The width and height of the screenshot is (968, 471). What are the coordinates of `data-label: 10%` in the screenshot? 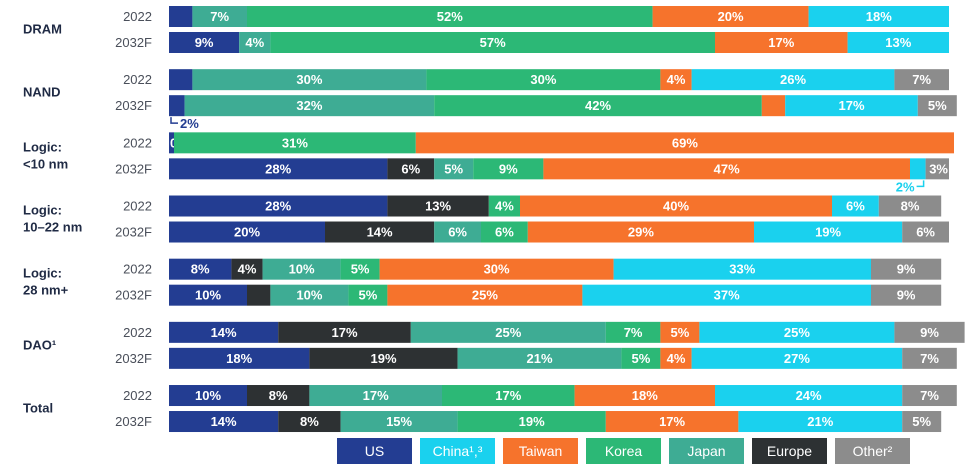 It's located at (309, 295).